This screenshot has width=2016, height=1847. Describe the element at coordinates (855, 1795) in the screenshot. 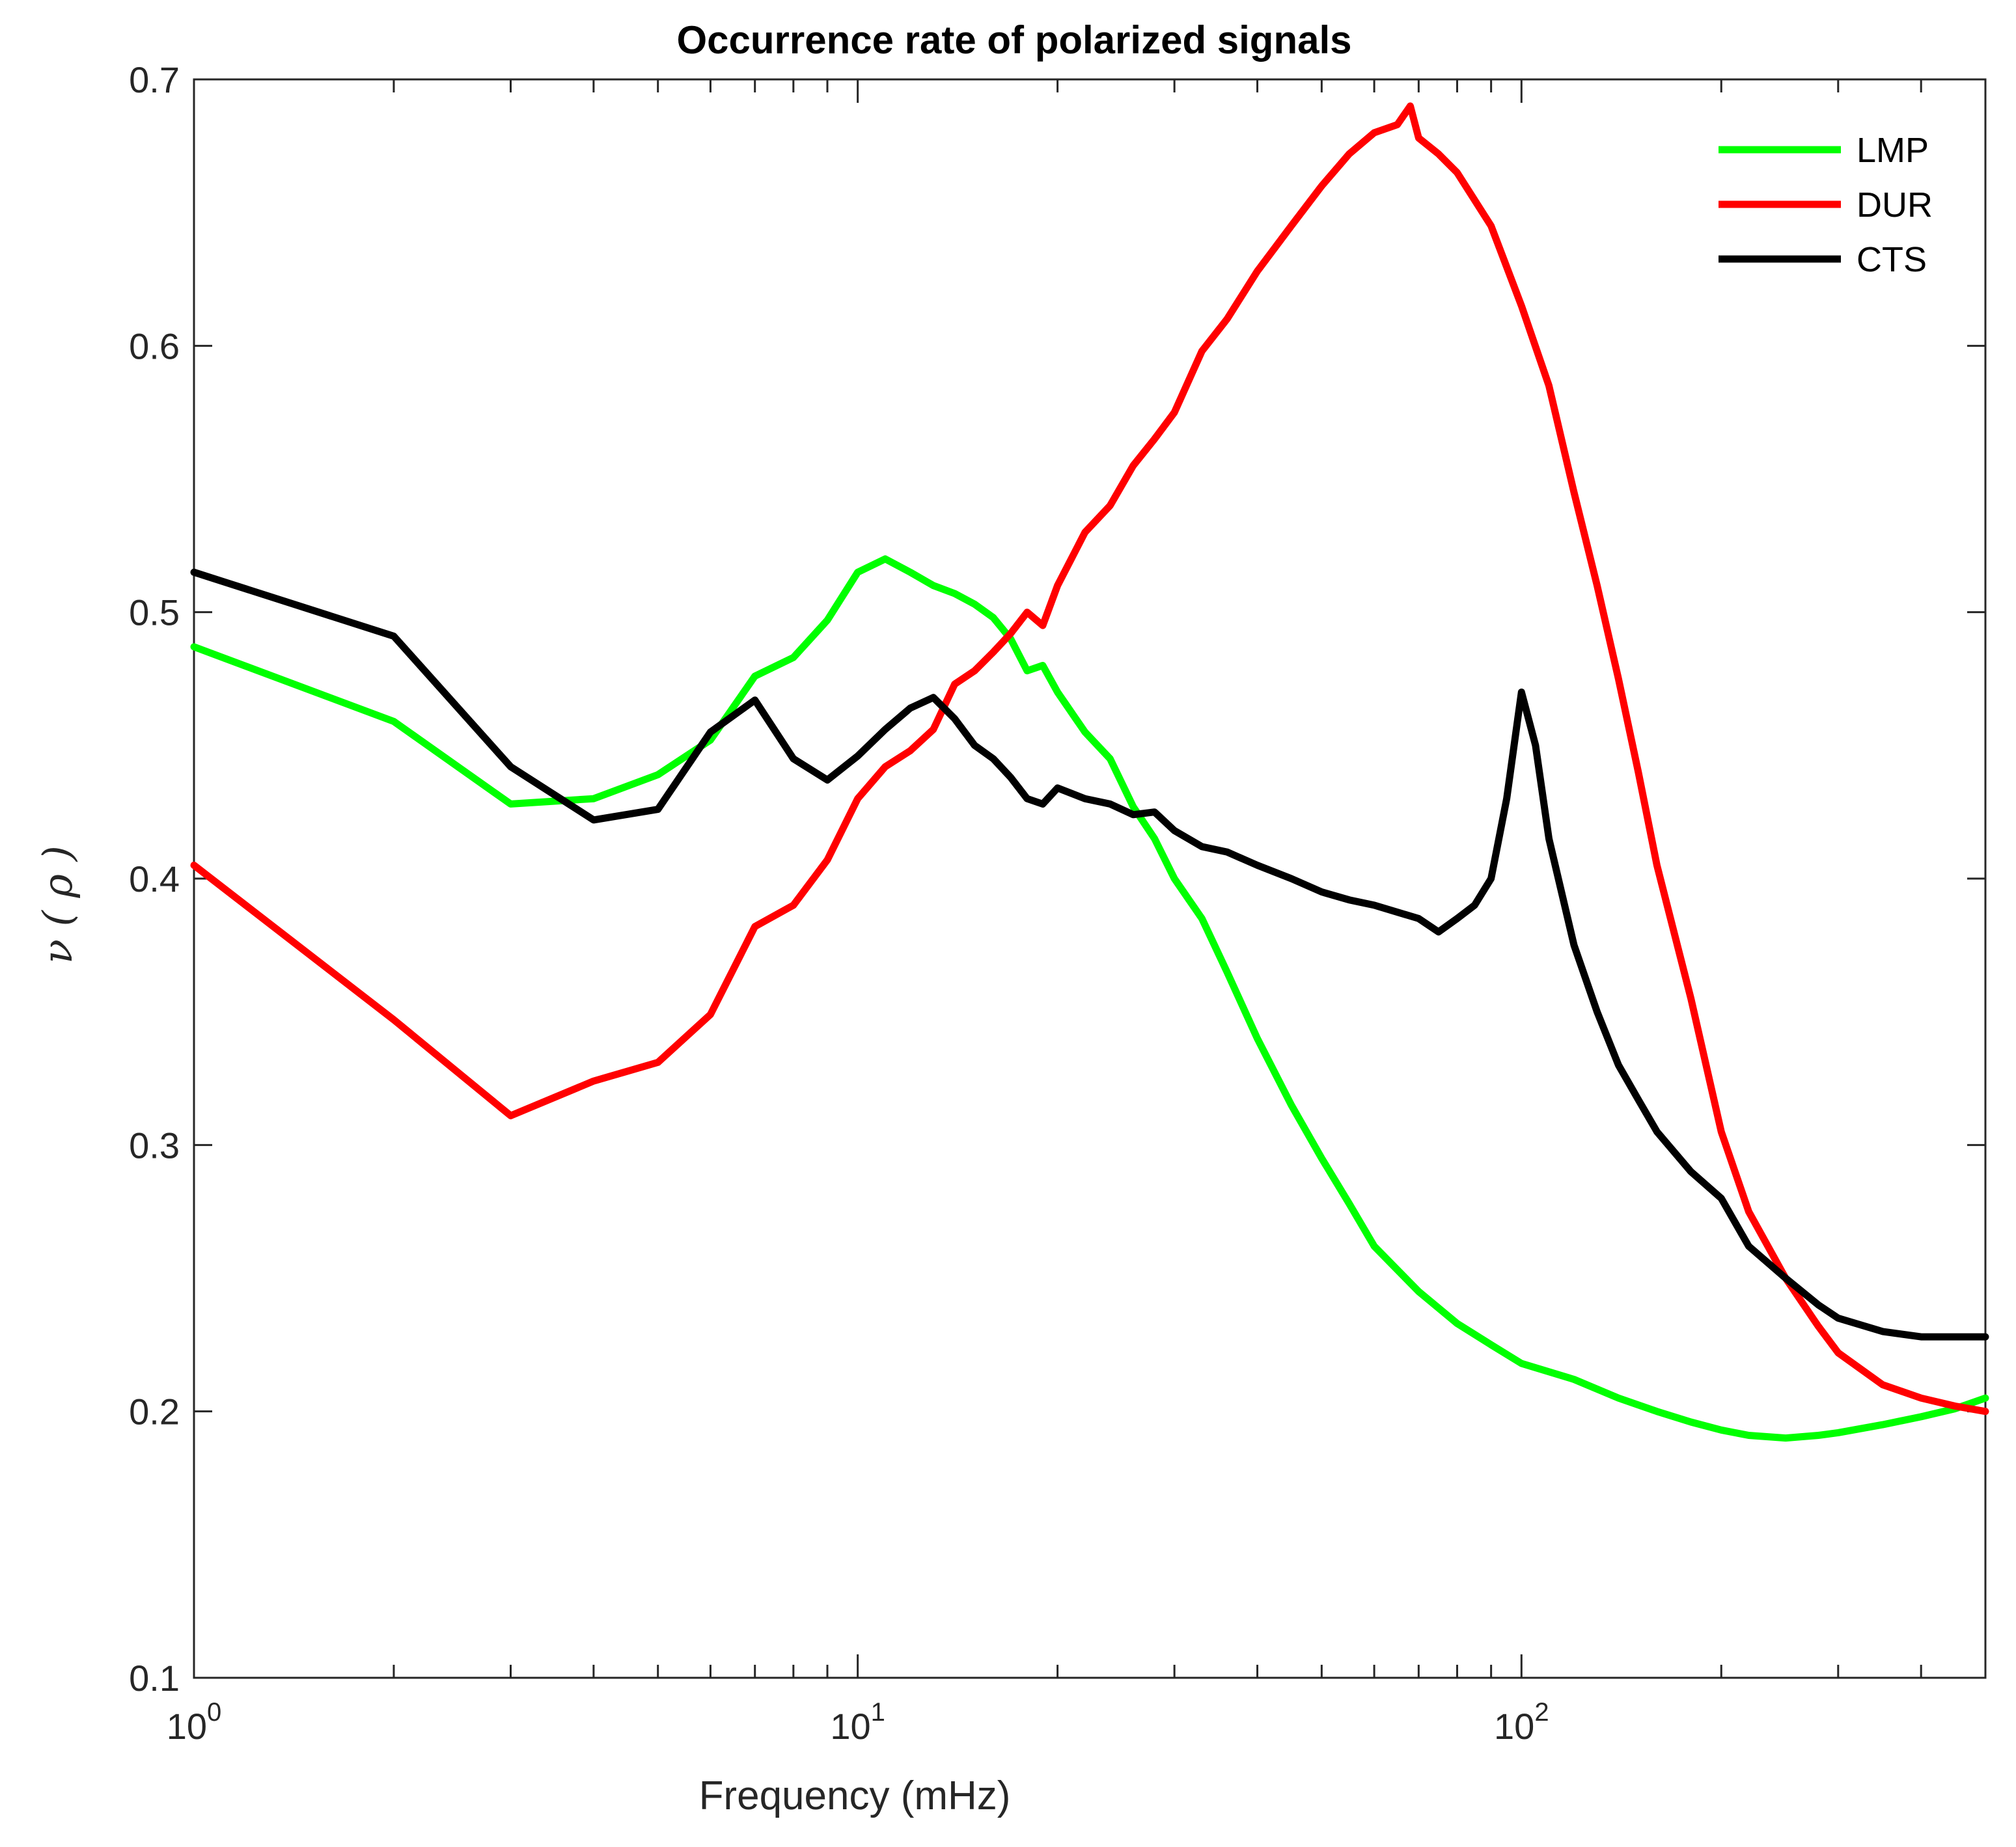

I see `x-axis-label: Frequency (mHz)` at that location.